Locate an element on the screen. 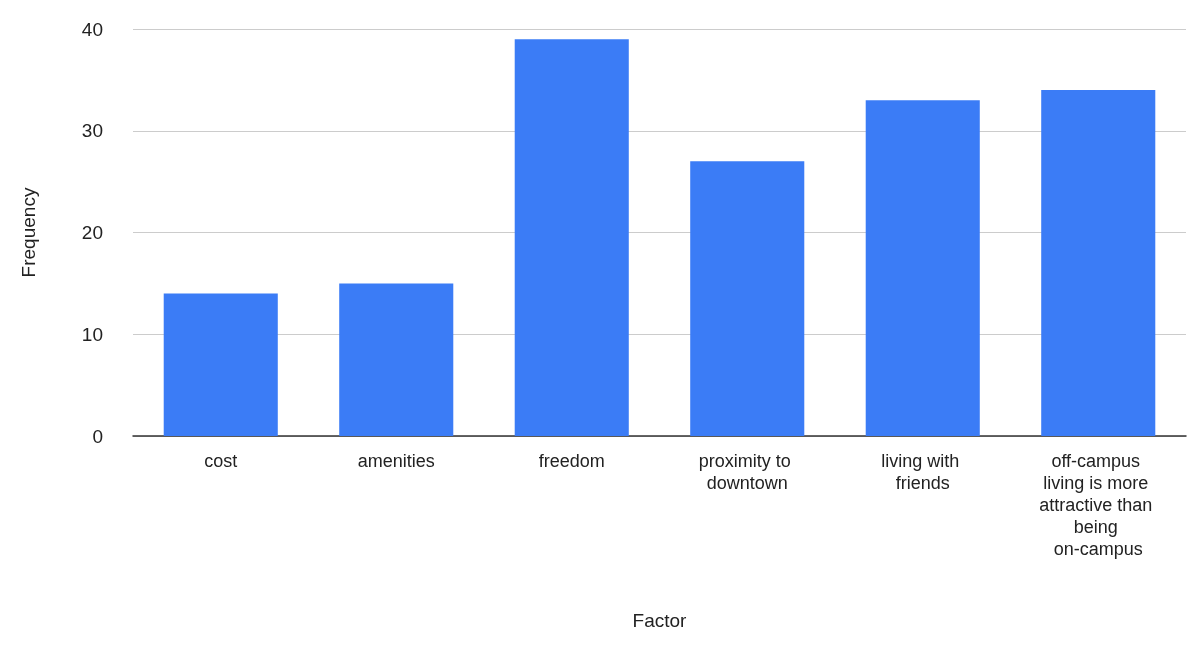  x-axis-title: Factor is located at coordinates (660, 620).